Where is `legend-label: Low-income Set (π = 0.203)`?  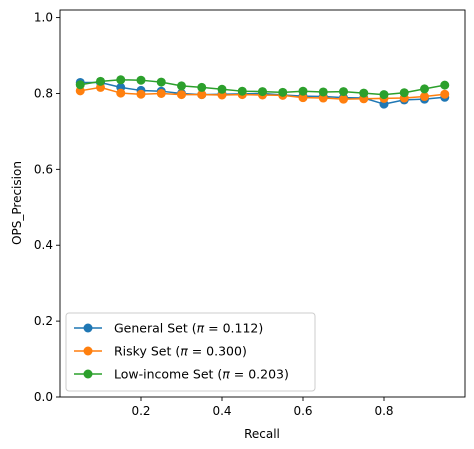 legend-label: Low-income Set (π = 0.203) is located at coordinates (201, 374).